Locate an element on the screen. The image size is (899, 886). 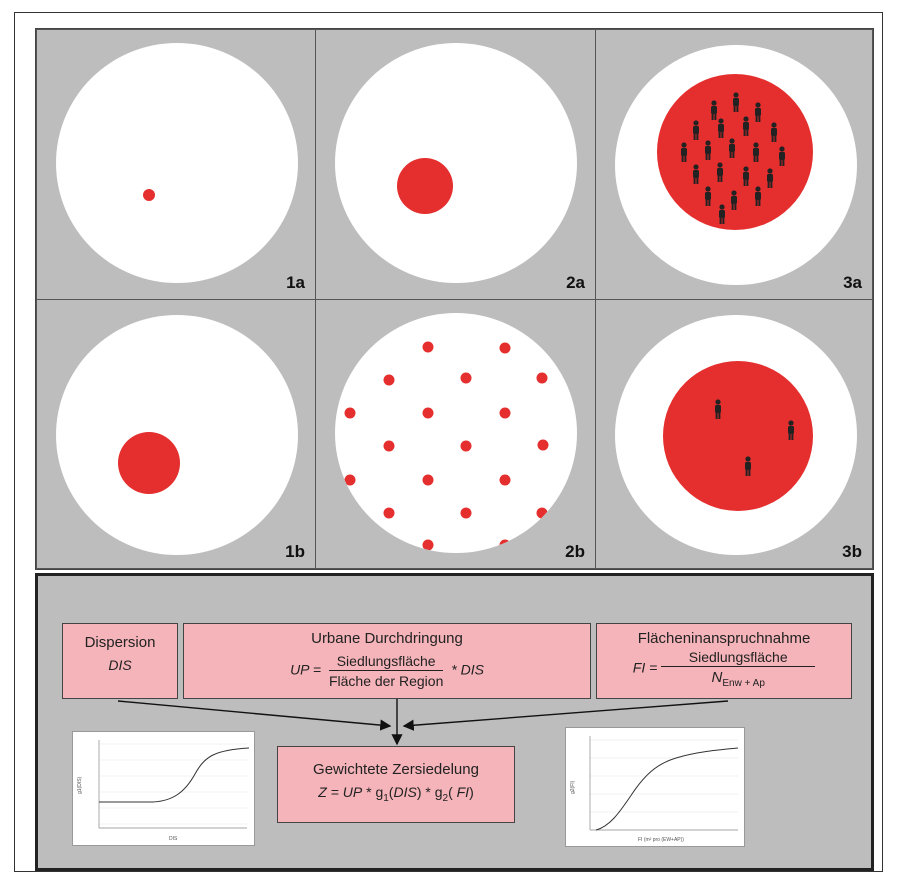
land-formula: FI = Siedlungsfläche NEnw + Ap is located at coordinates (724, 669).